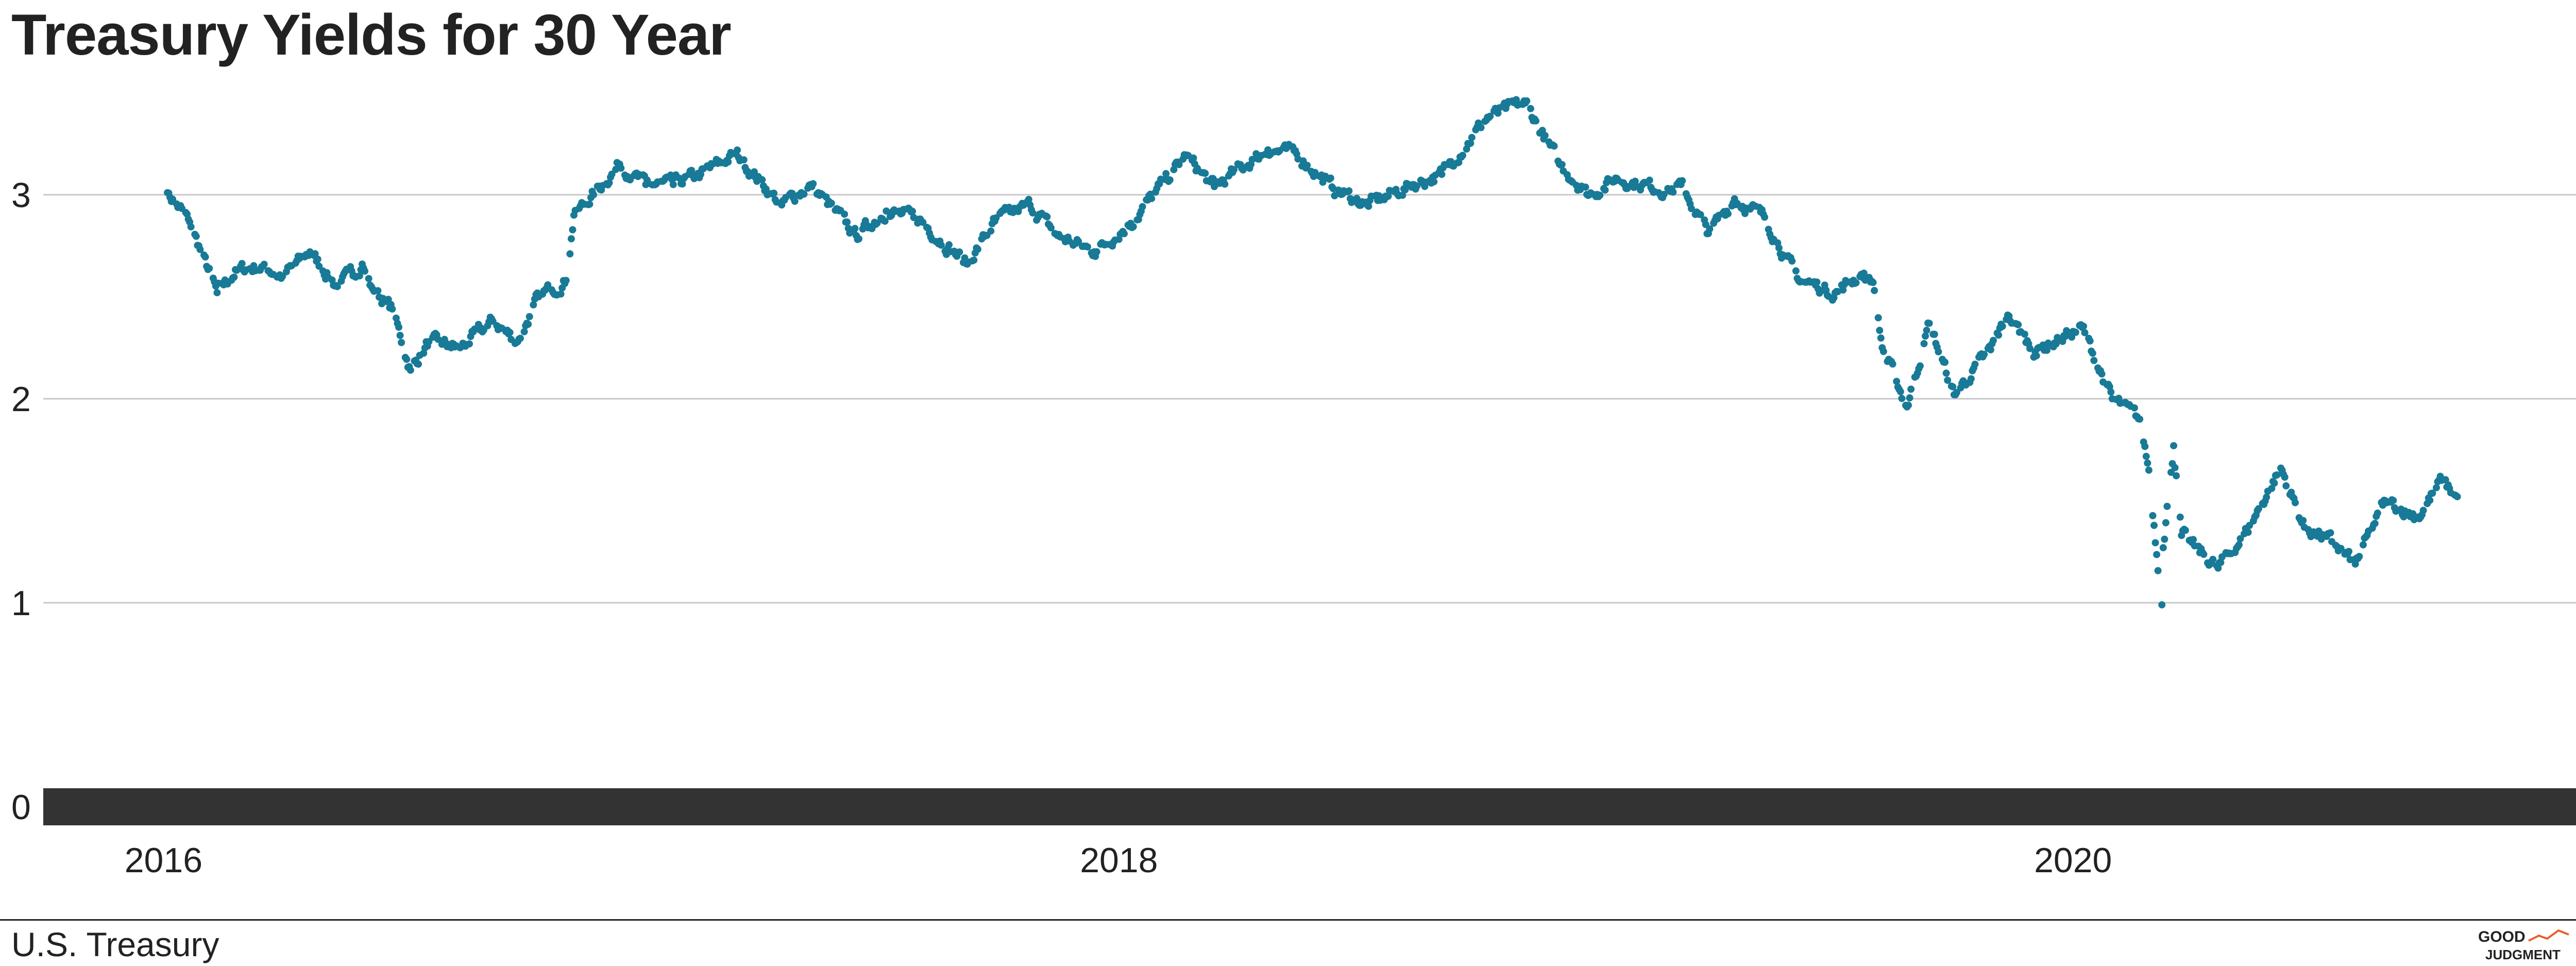 The image size is (2576, 966). What do you see at coordinates (1288, 920) in the screenshot?
I see `footer-divider` at bounding box center [1288, 920].